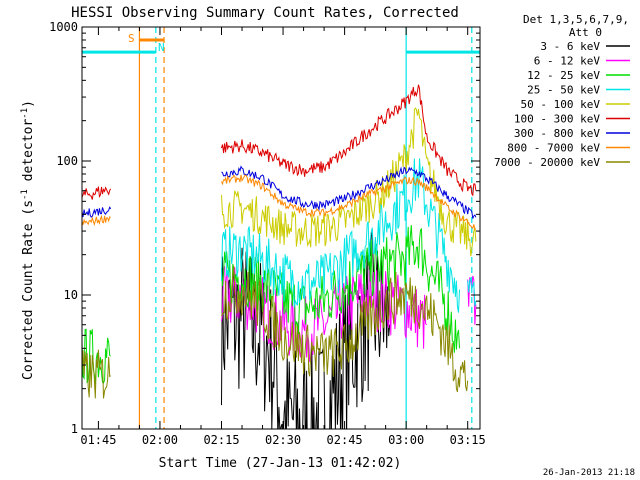  What do you see at coordinates (563, 75) in the screenshot?
I see `legend-entry-label: 12 - 25 keV` at bounding box center [563, 75].